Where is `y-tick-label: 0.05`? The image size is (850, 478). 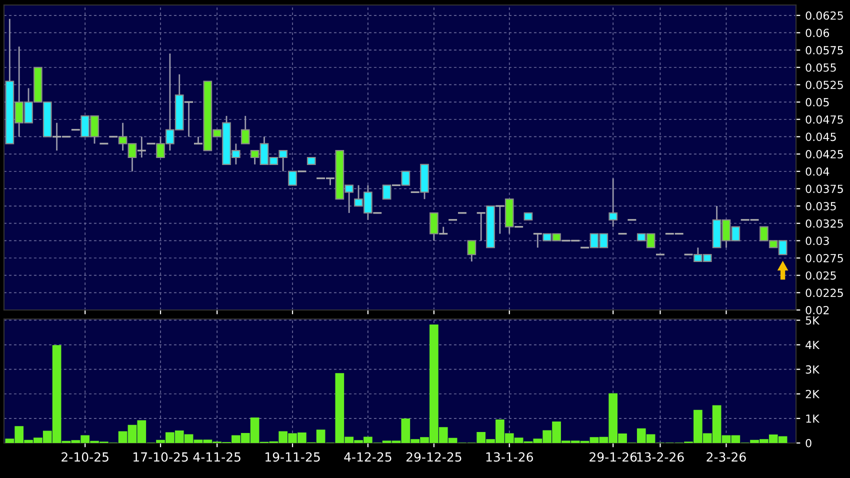 y-tick-label: 0.05 is located at coordinates (817, 102).